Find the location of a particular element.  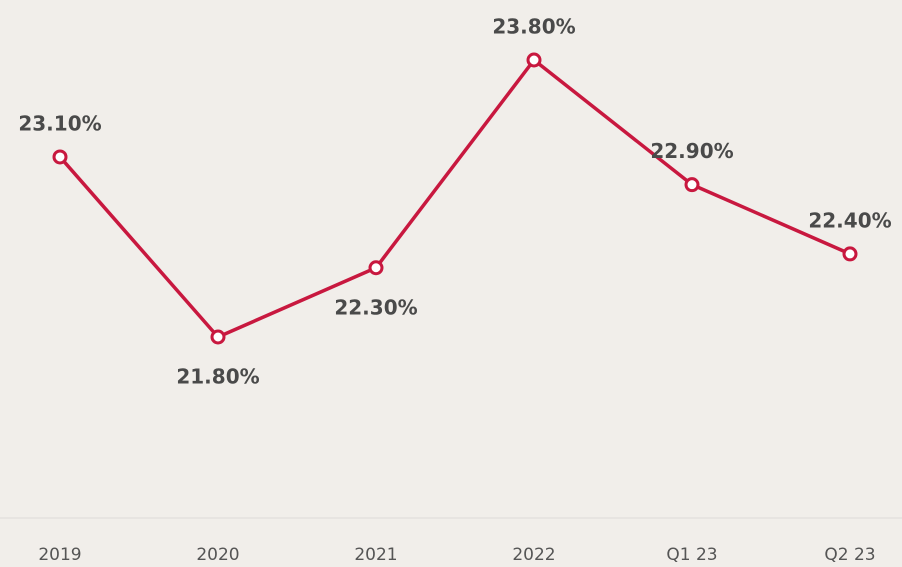

data-label: 23.10% is located at coordinates (59, 123).